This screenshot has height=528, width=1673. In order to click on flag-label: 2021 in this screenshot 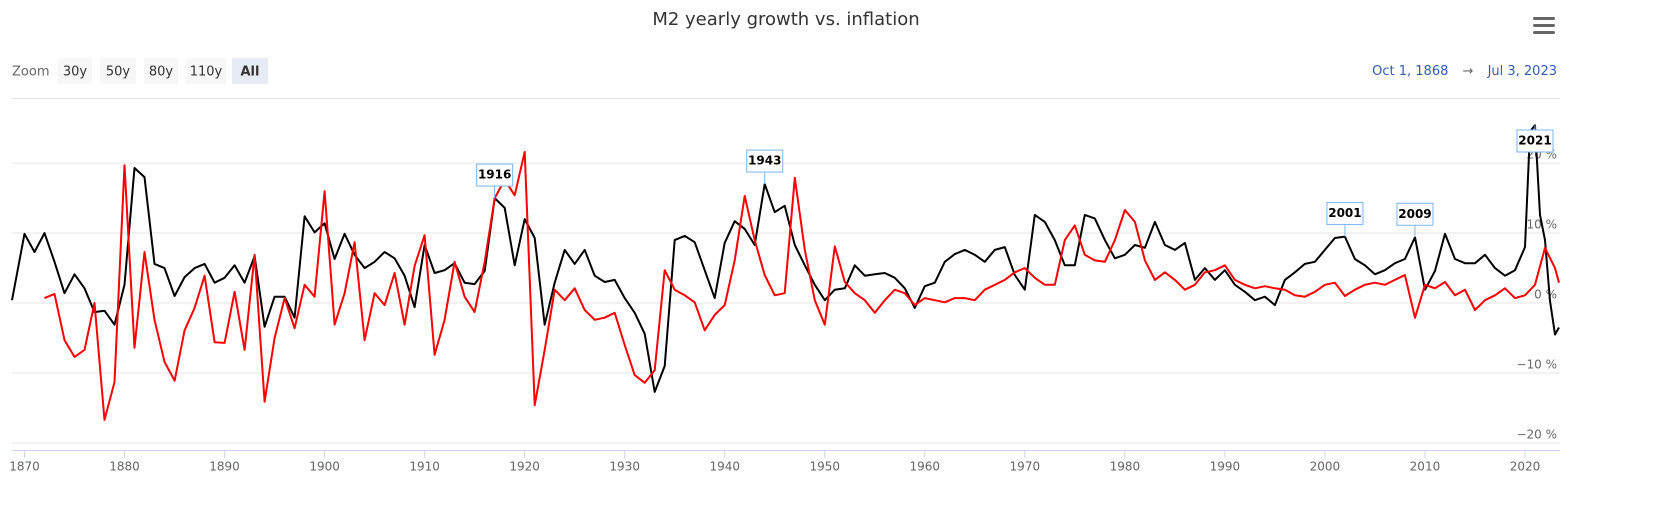, I will do `click(1534, 141)`.